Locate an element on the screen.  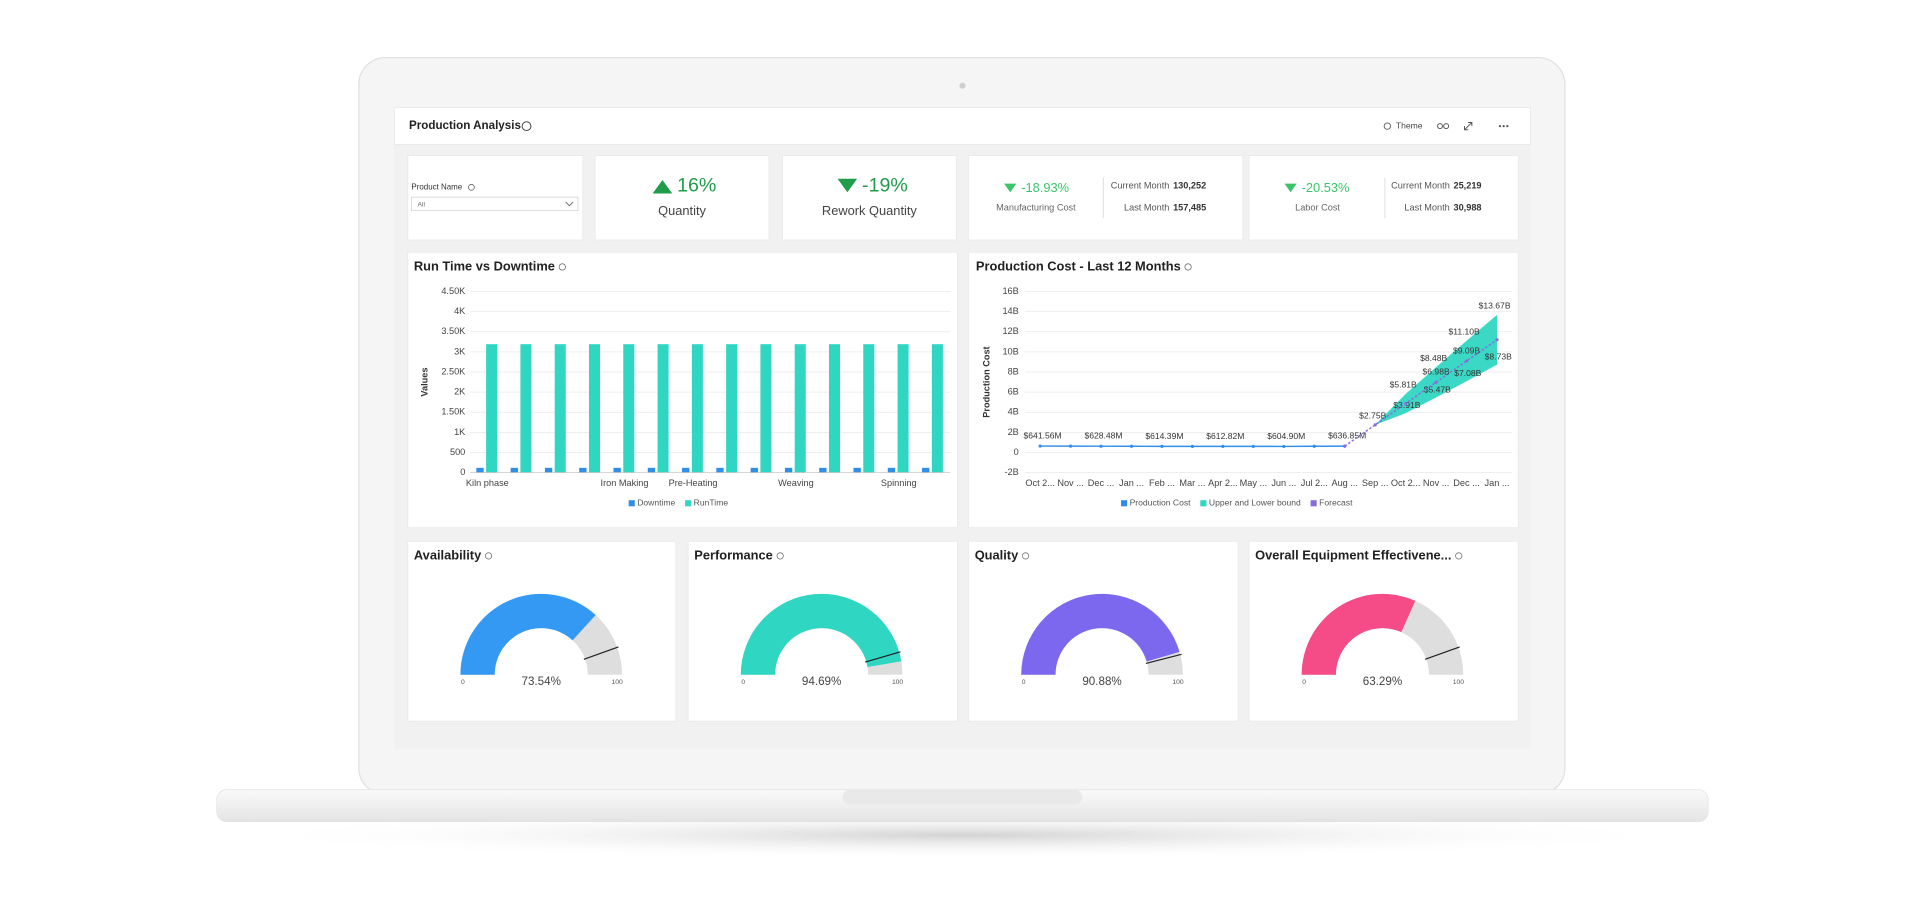
kpi-value: 16% is located at coordinates (696, 185).